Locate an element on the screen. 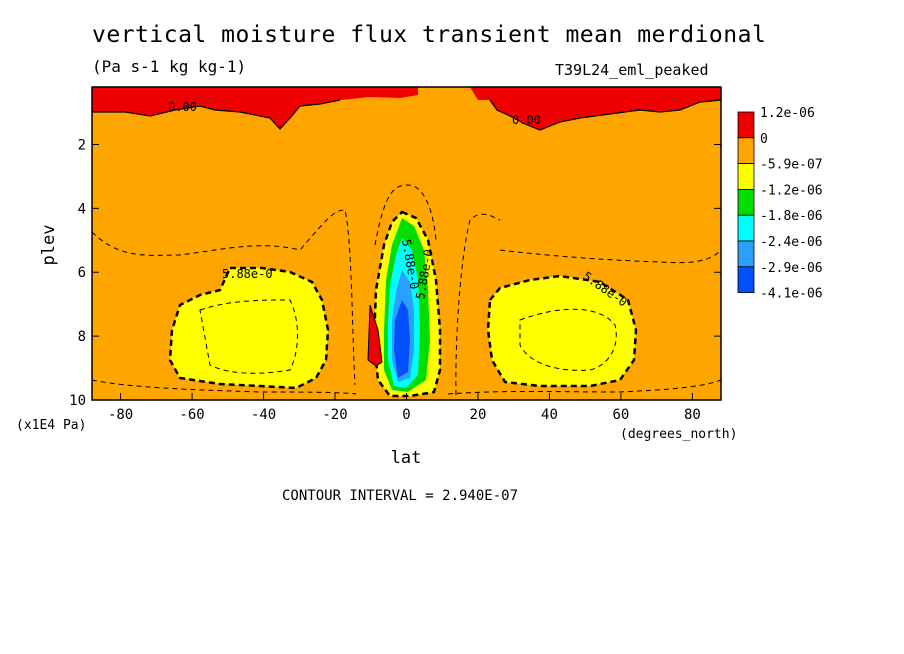 This screenshot has height=654, width=904. contour-interval: CONTOUR INTERVAL = 2.940E-07 is located at coordinates (400, 496).